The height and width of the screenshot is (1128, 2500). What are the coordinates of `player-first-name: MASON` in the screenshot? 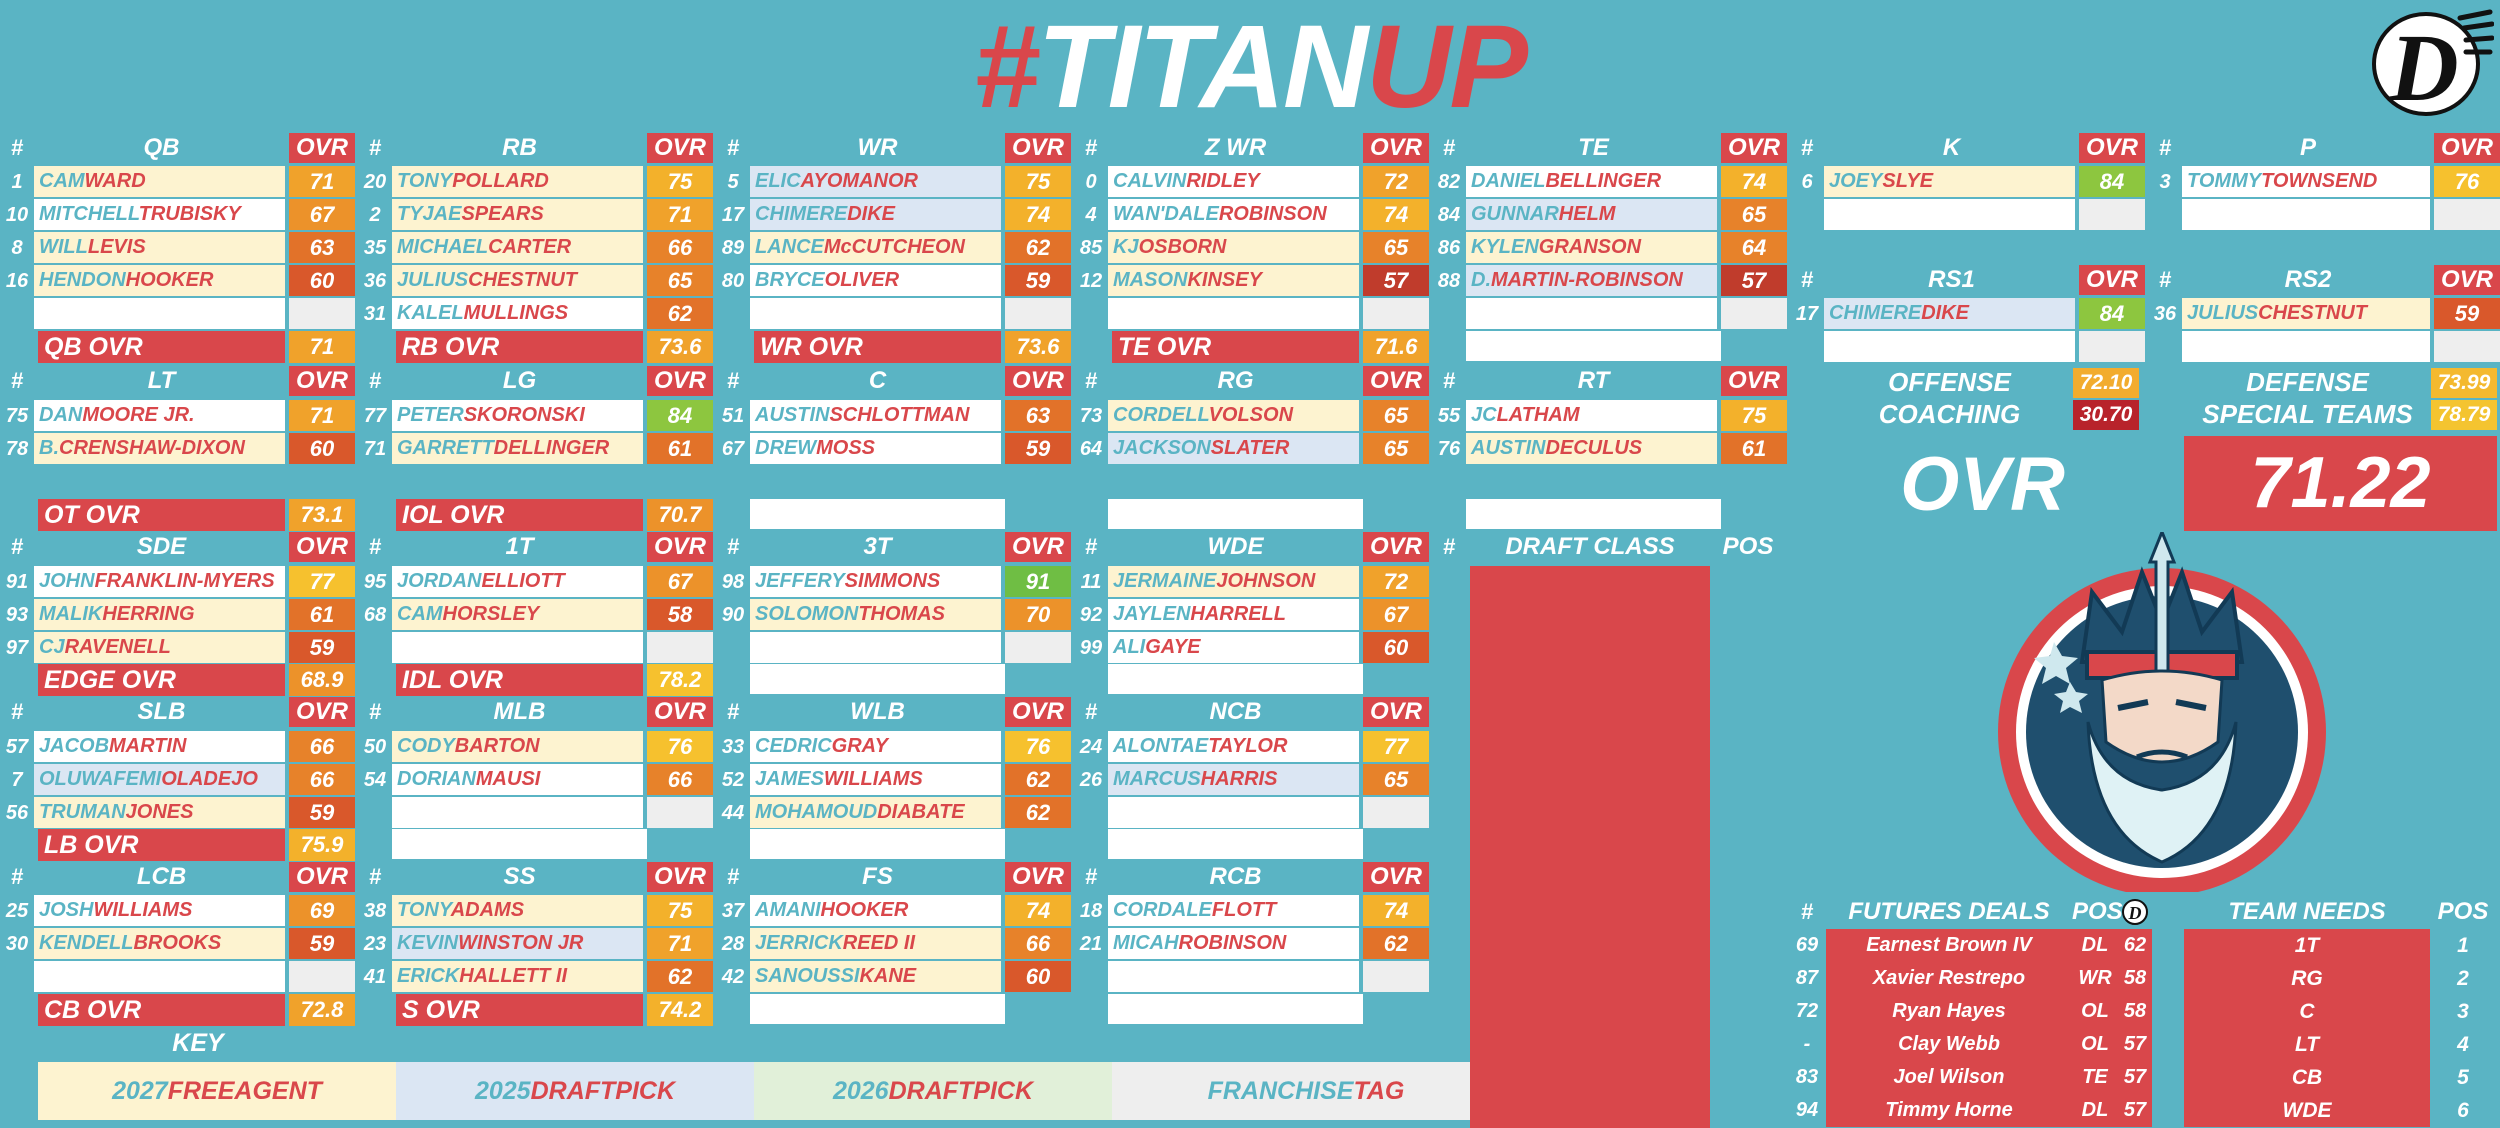 It's located at (1150, 280).